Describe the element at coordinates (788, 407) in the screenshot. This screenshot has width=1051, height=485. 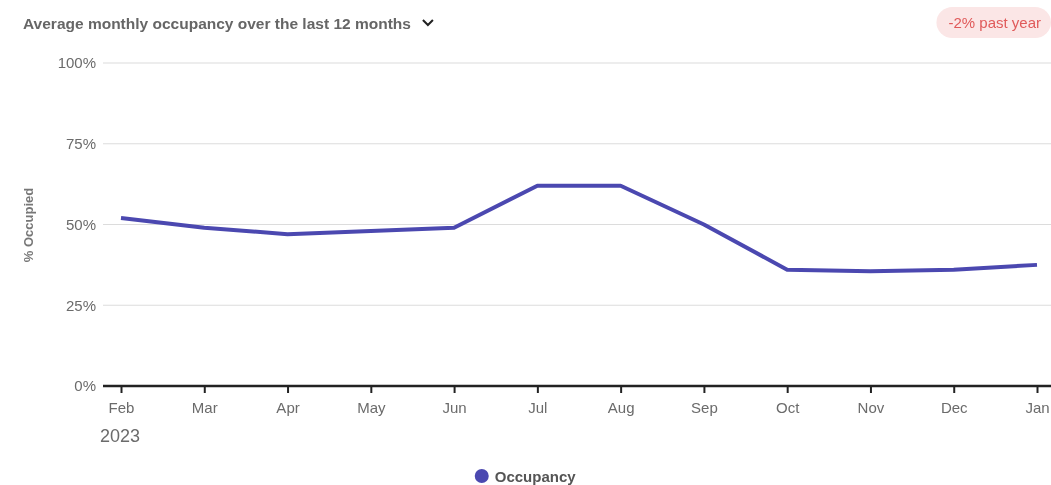
I see `x-tick-label: Oct` at that location.